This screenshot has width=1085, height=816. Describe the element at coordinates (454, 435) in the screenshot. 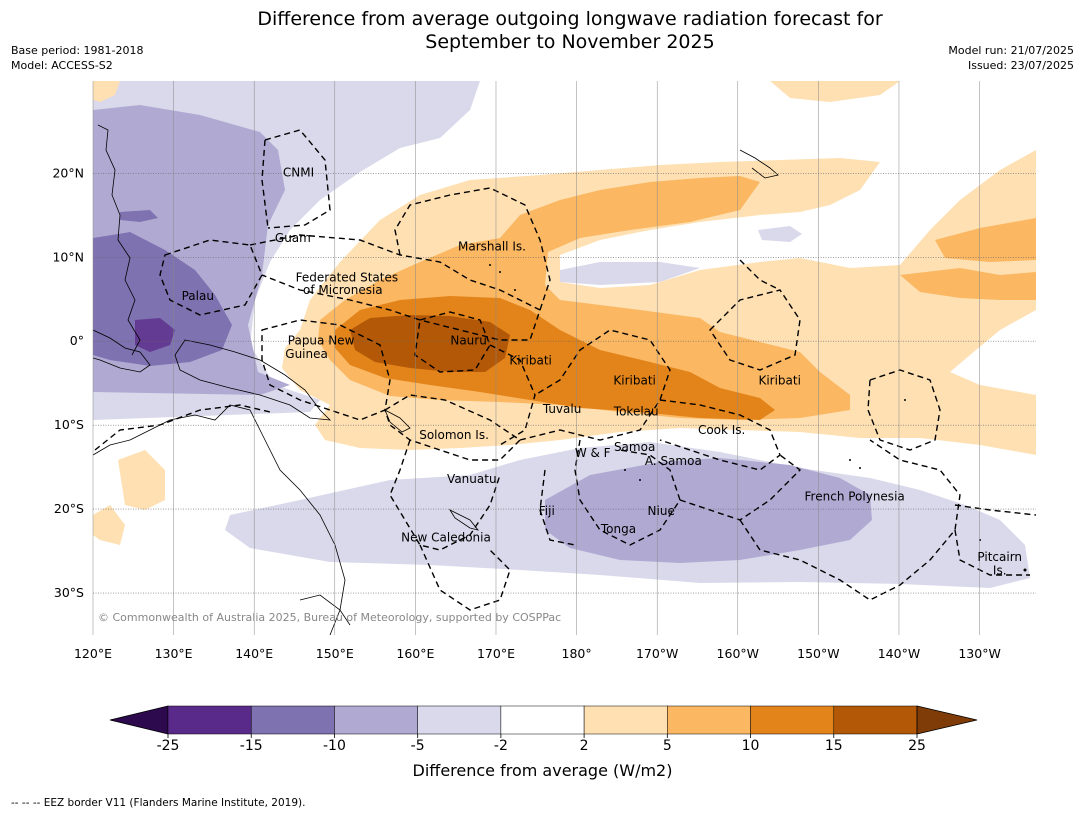

I see `region-label: Solomon Is.` at that location.